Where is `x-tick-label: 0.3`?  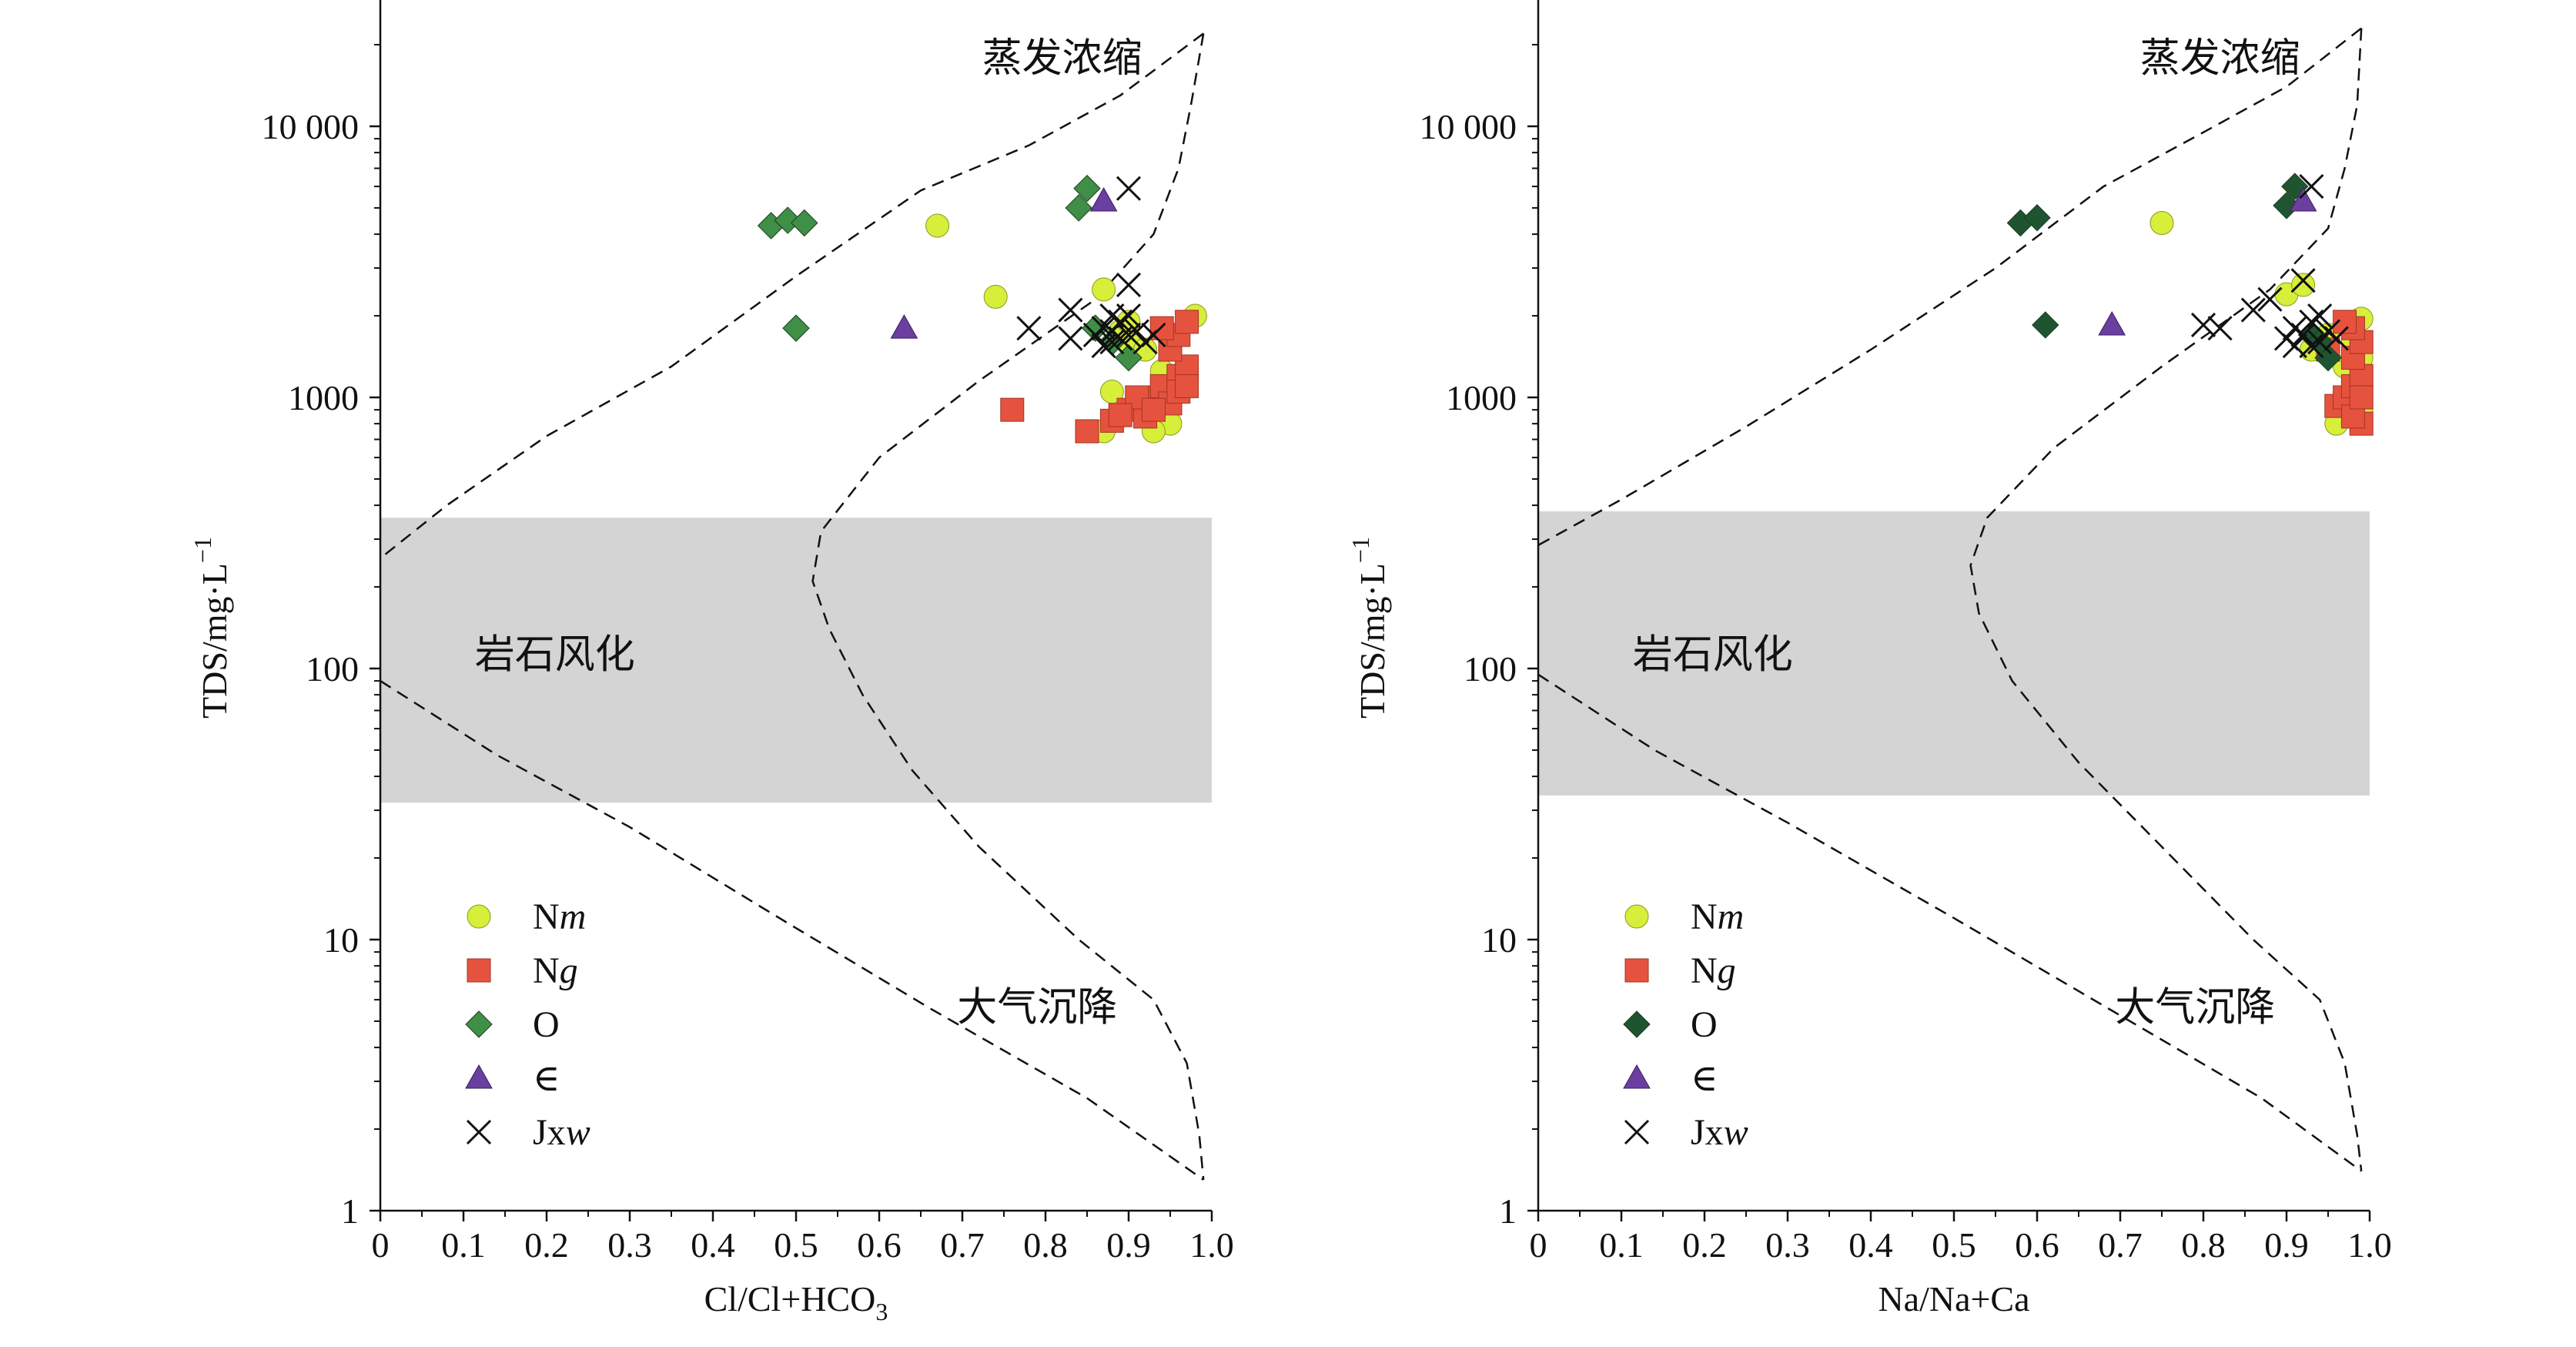
x-tick-label: 0.3 is located at coordinates (629, 1245).